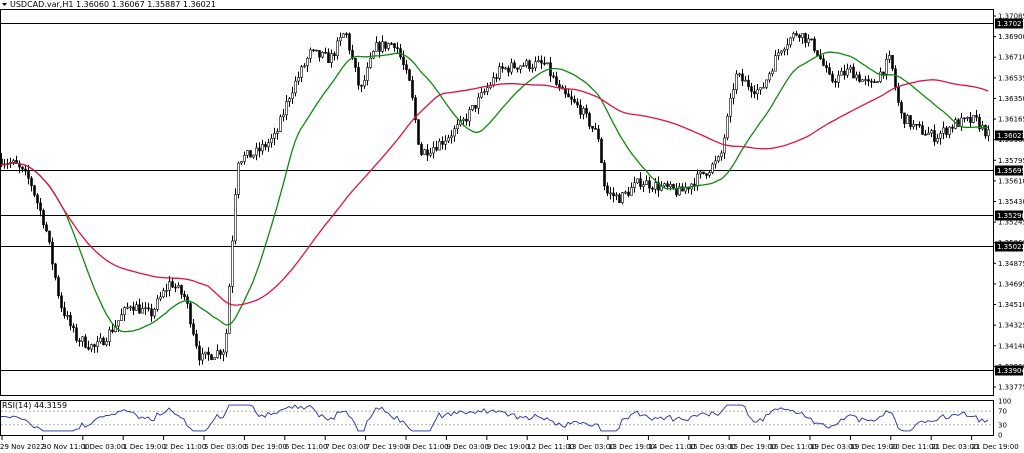 The width and height of the screenshot is (1024, 453). I want to click on rsi-tick-label-1: 70, so click(1002, 412).